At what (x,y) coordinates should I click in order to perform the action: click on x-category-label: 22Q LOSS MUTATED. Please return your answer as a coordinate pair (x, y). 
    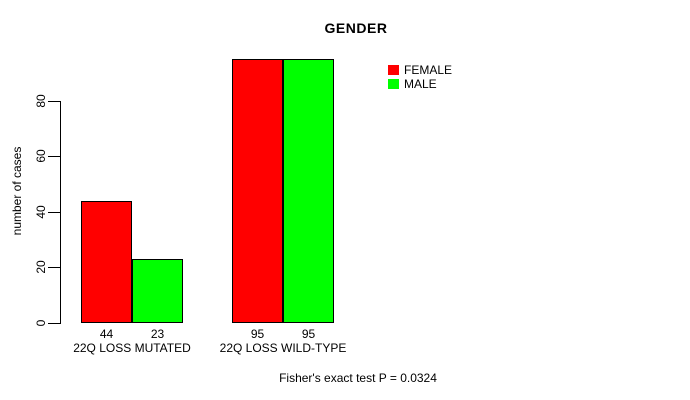
    Looking at the image, I should click on (132, 348).